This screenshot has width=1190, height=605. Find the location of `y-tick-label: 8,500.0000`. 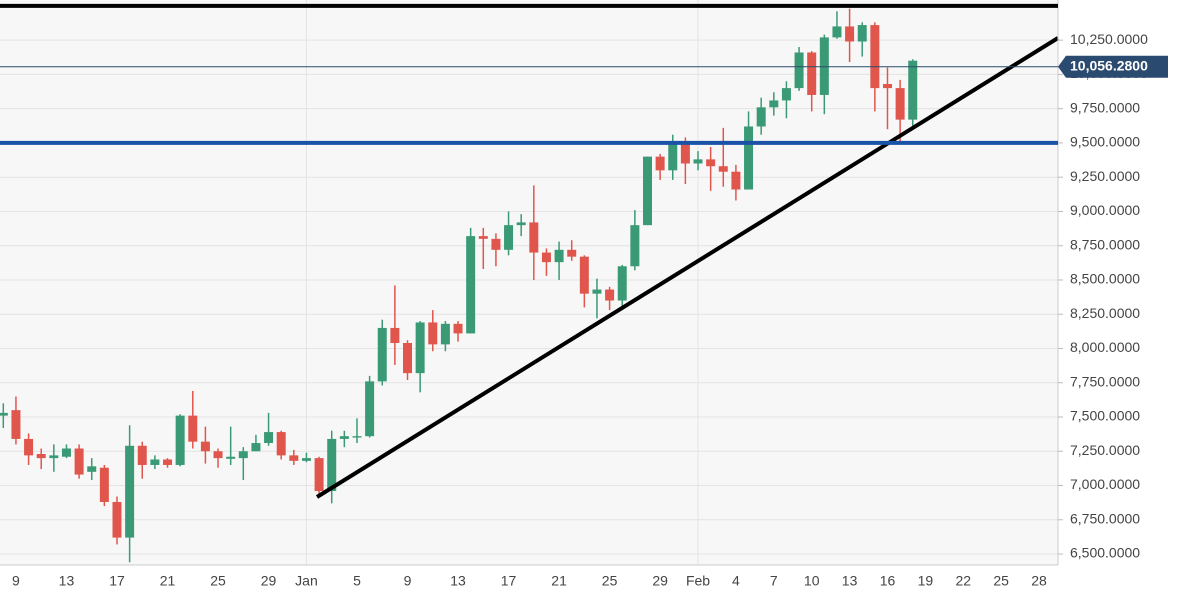

y-tick-label: 8,500.0000 is located at coordinates (1105, 279).